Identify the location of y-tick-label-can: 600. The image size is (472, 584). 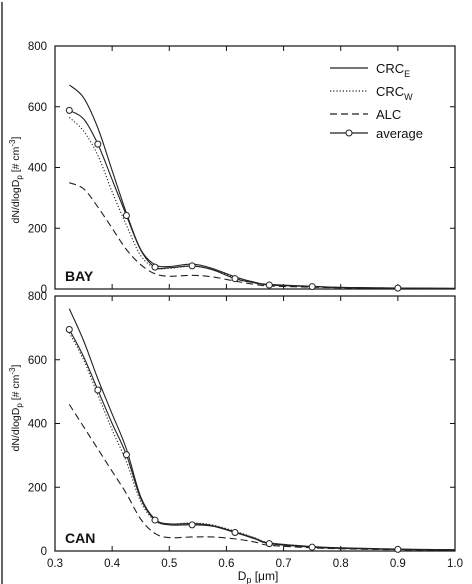
(37, 361).